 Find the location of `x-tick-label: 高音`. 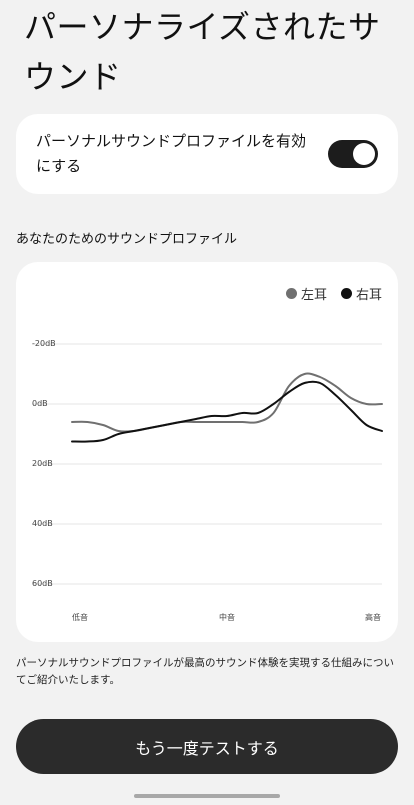

x-tick-label: 高音 is located at coordinates (373, 617).